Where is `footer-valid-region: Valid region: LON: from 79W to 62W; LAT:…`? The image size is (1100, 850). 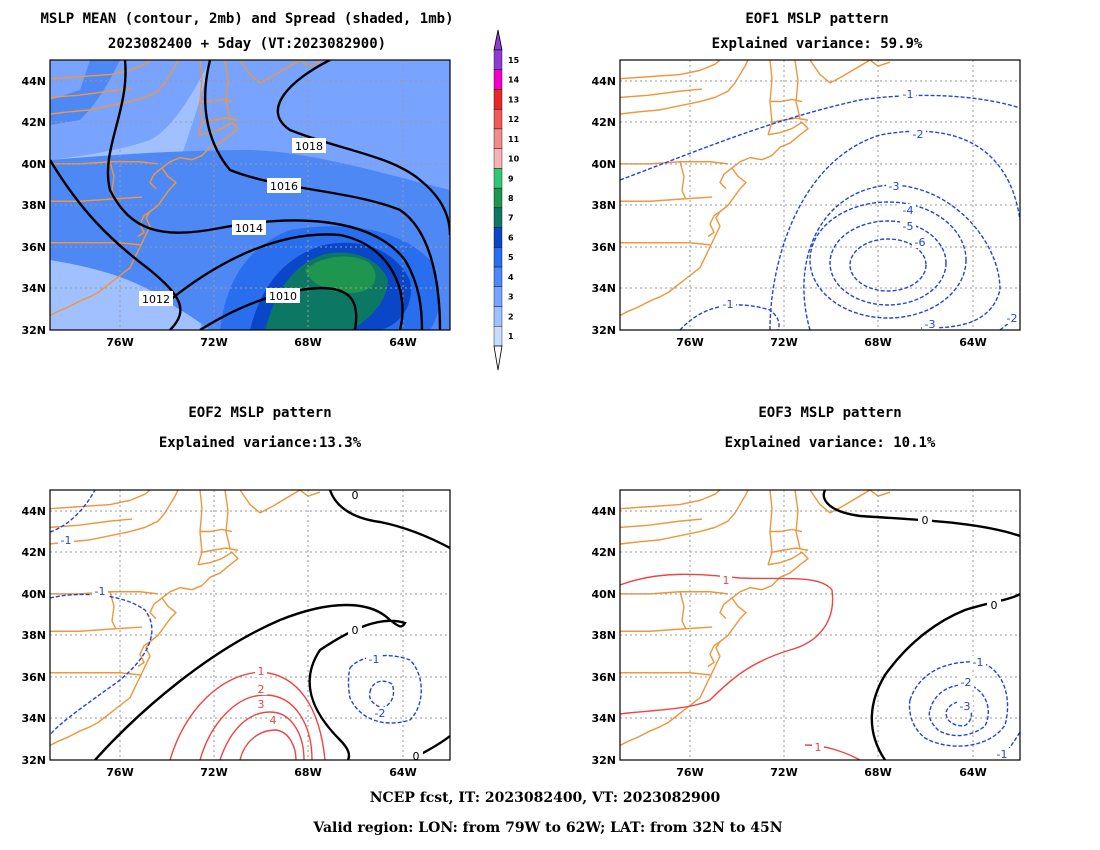 footer-valid-region: Valid region: LON: from 79W to 62W; LAT:… is located at coordinates (547, 828).